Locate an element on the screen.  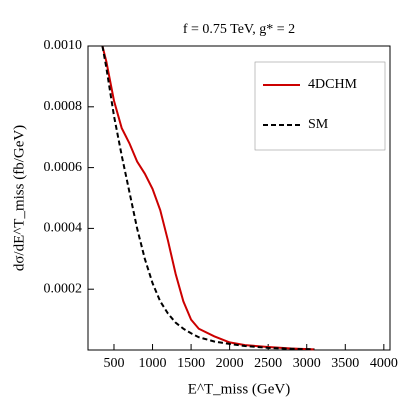
x-tick-label: 1500 is located at coordinates (191, 363).